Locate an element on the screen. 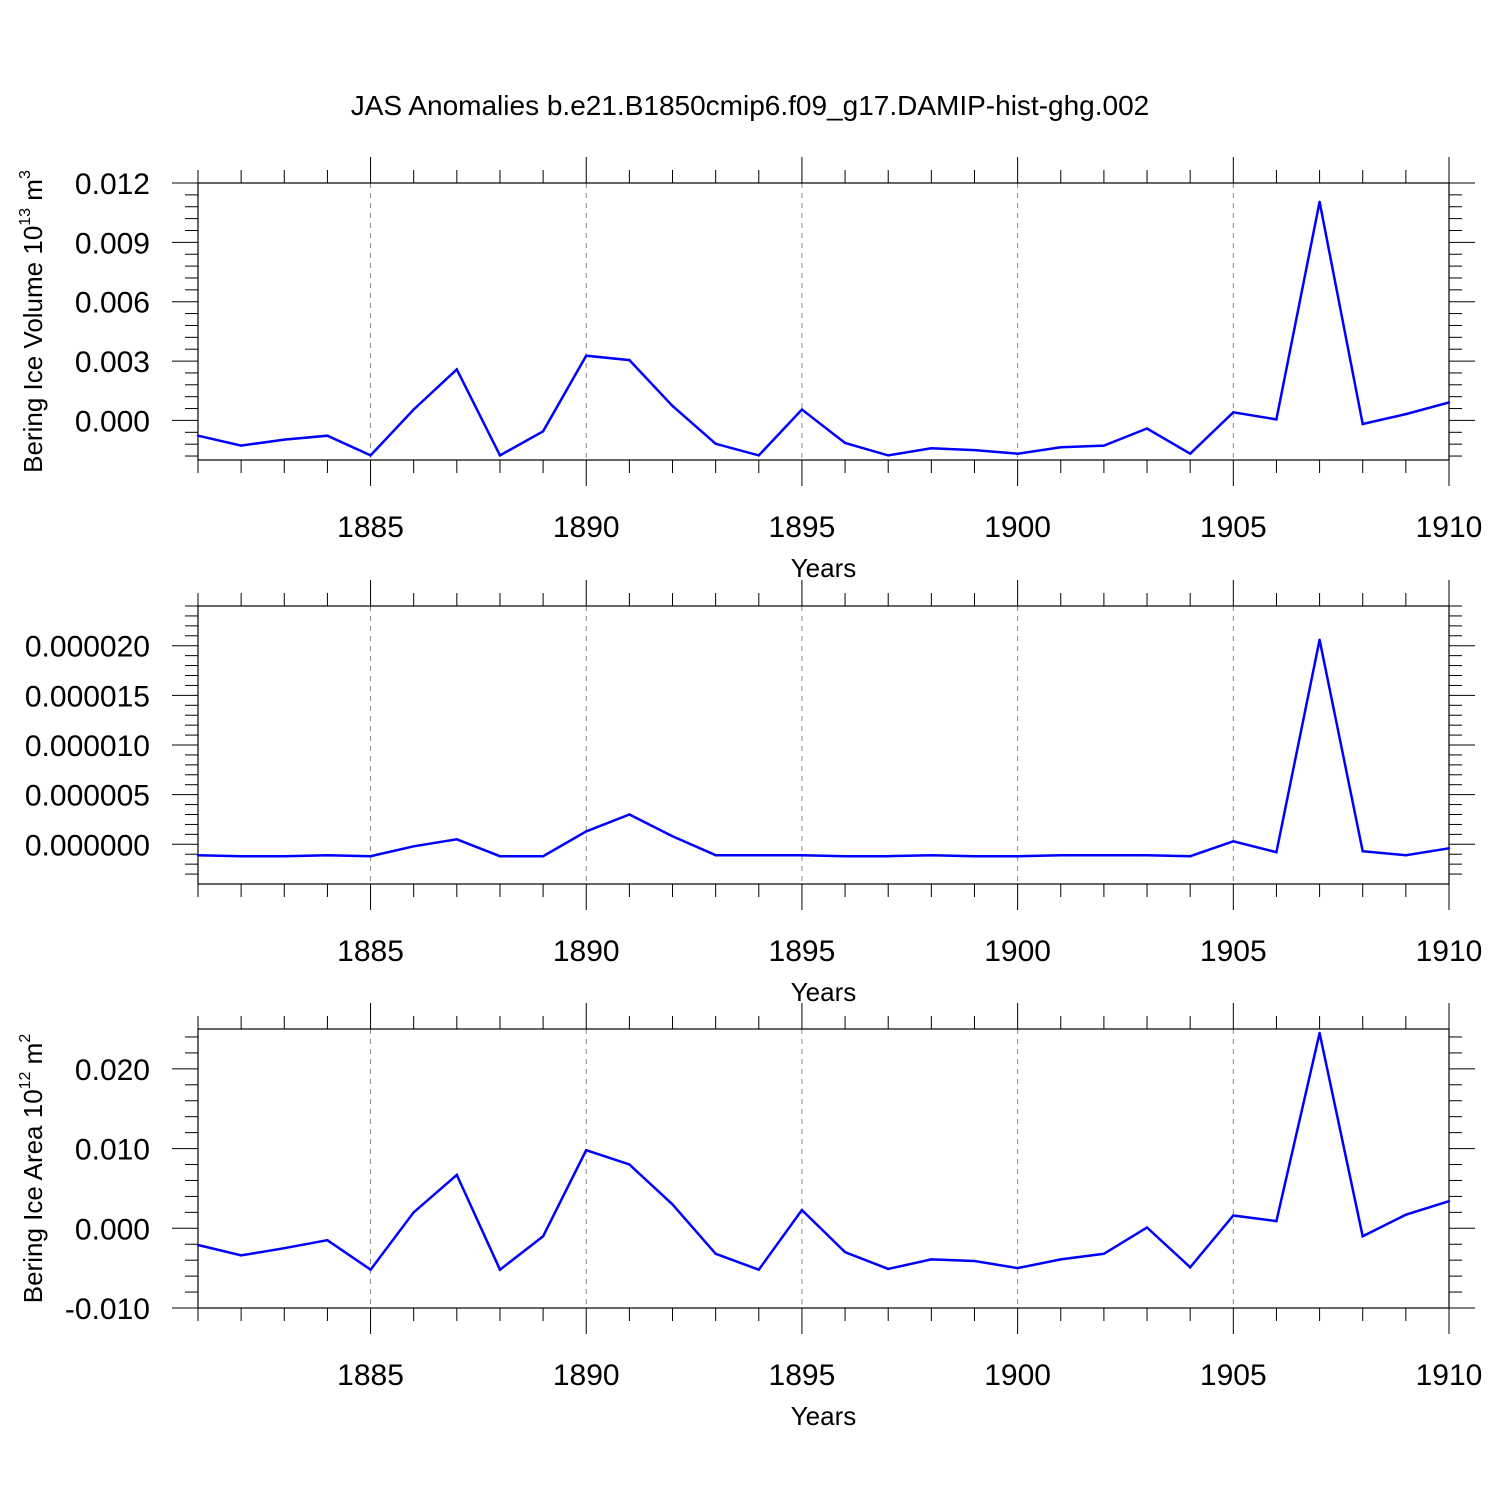 The image size is (1500, 1500). y-axis-label: Bering Ice Volume 1013 m3 is located at coordinates (32, 321).